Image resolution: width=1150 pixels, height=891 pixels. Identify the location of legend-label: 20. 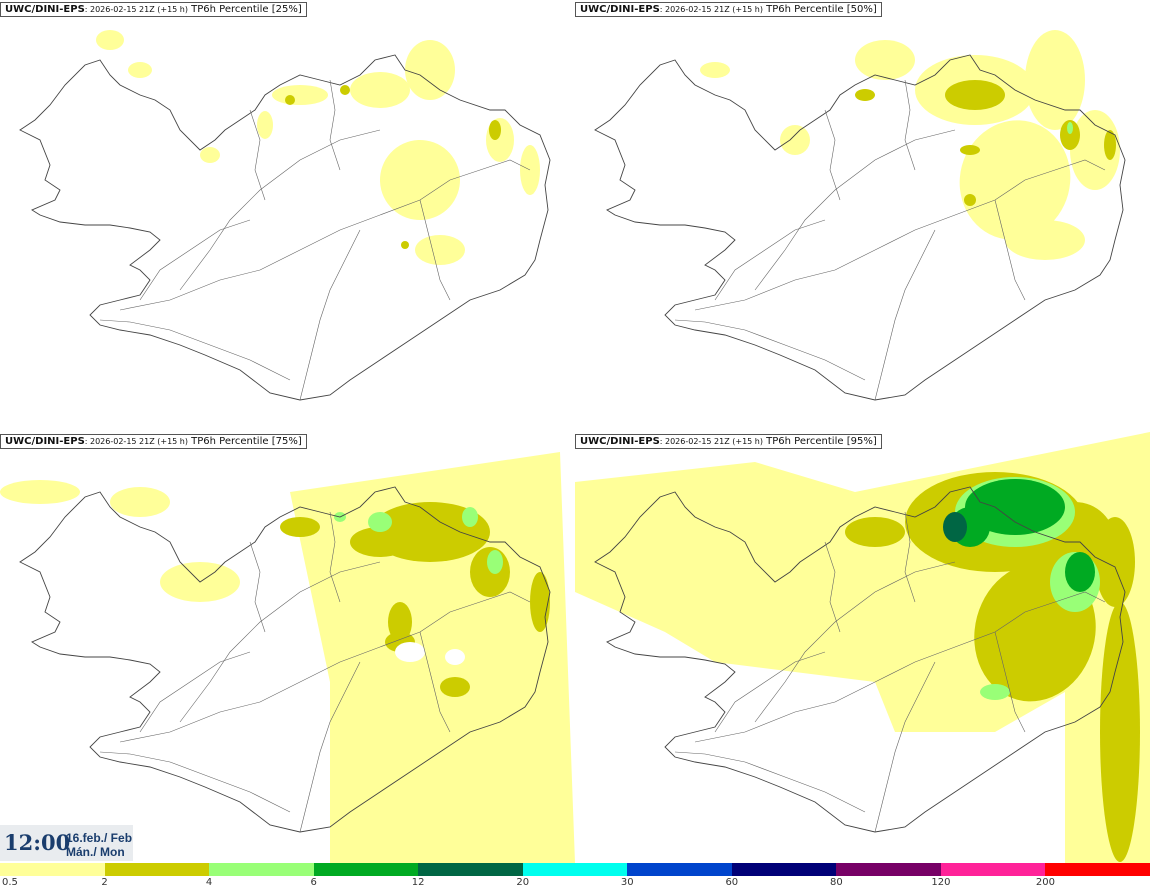
(523, 882).